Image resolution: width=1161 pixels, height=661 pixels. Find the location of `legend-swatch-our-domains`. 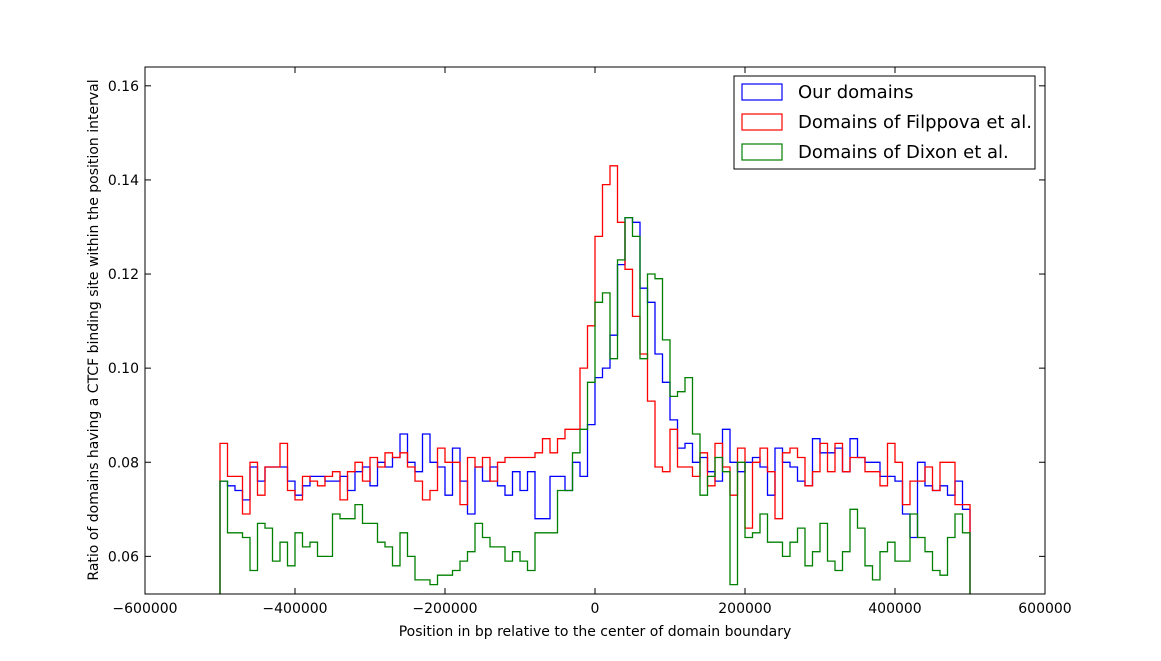

legend-swatch-our-domains is located at coordinates (762, 92).